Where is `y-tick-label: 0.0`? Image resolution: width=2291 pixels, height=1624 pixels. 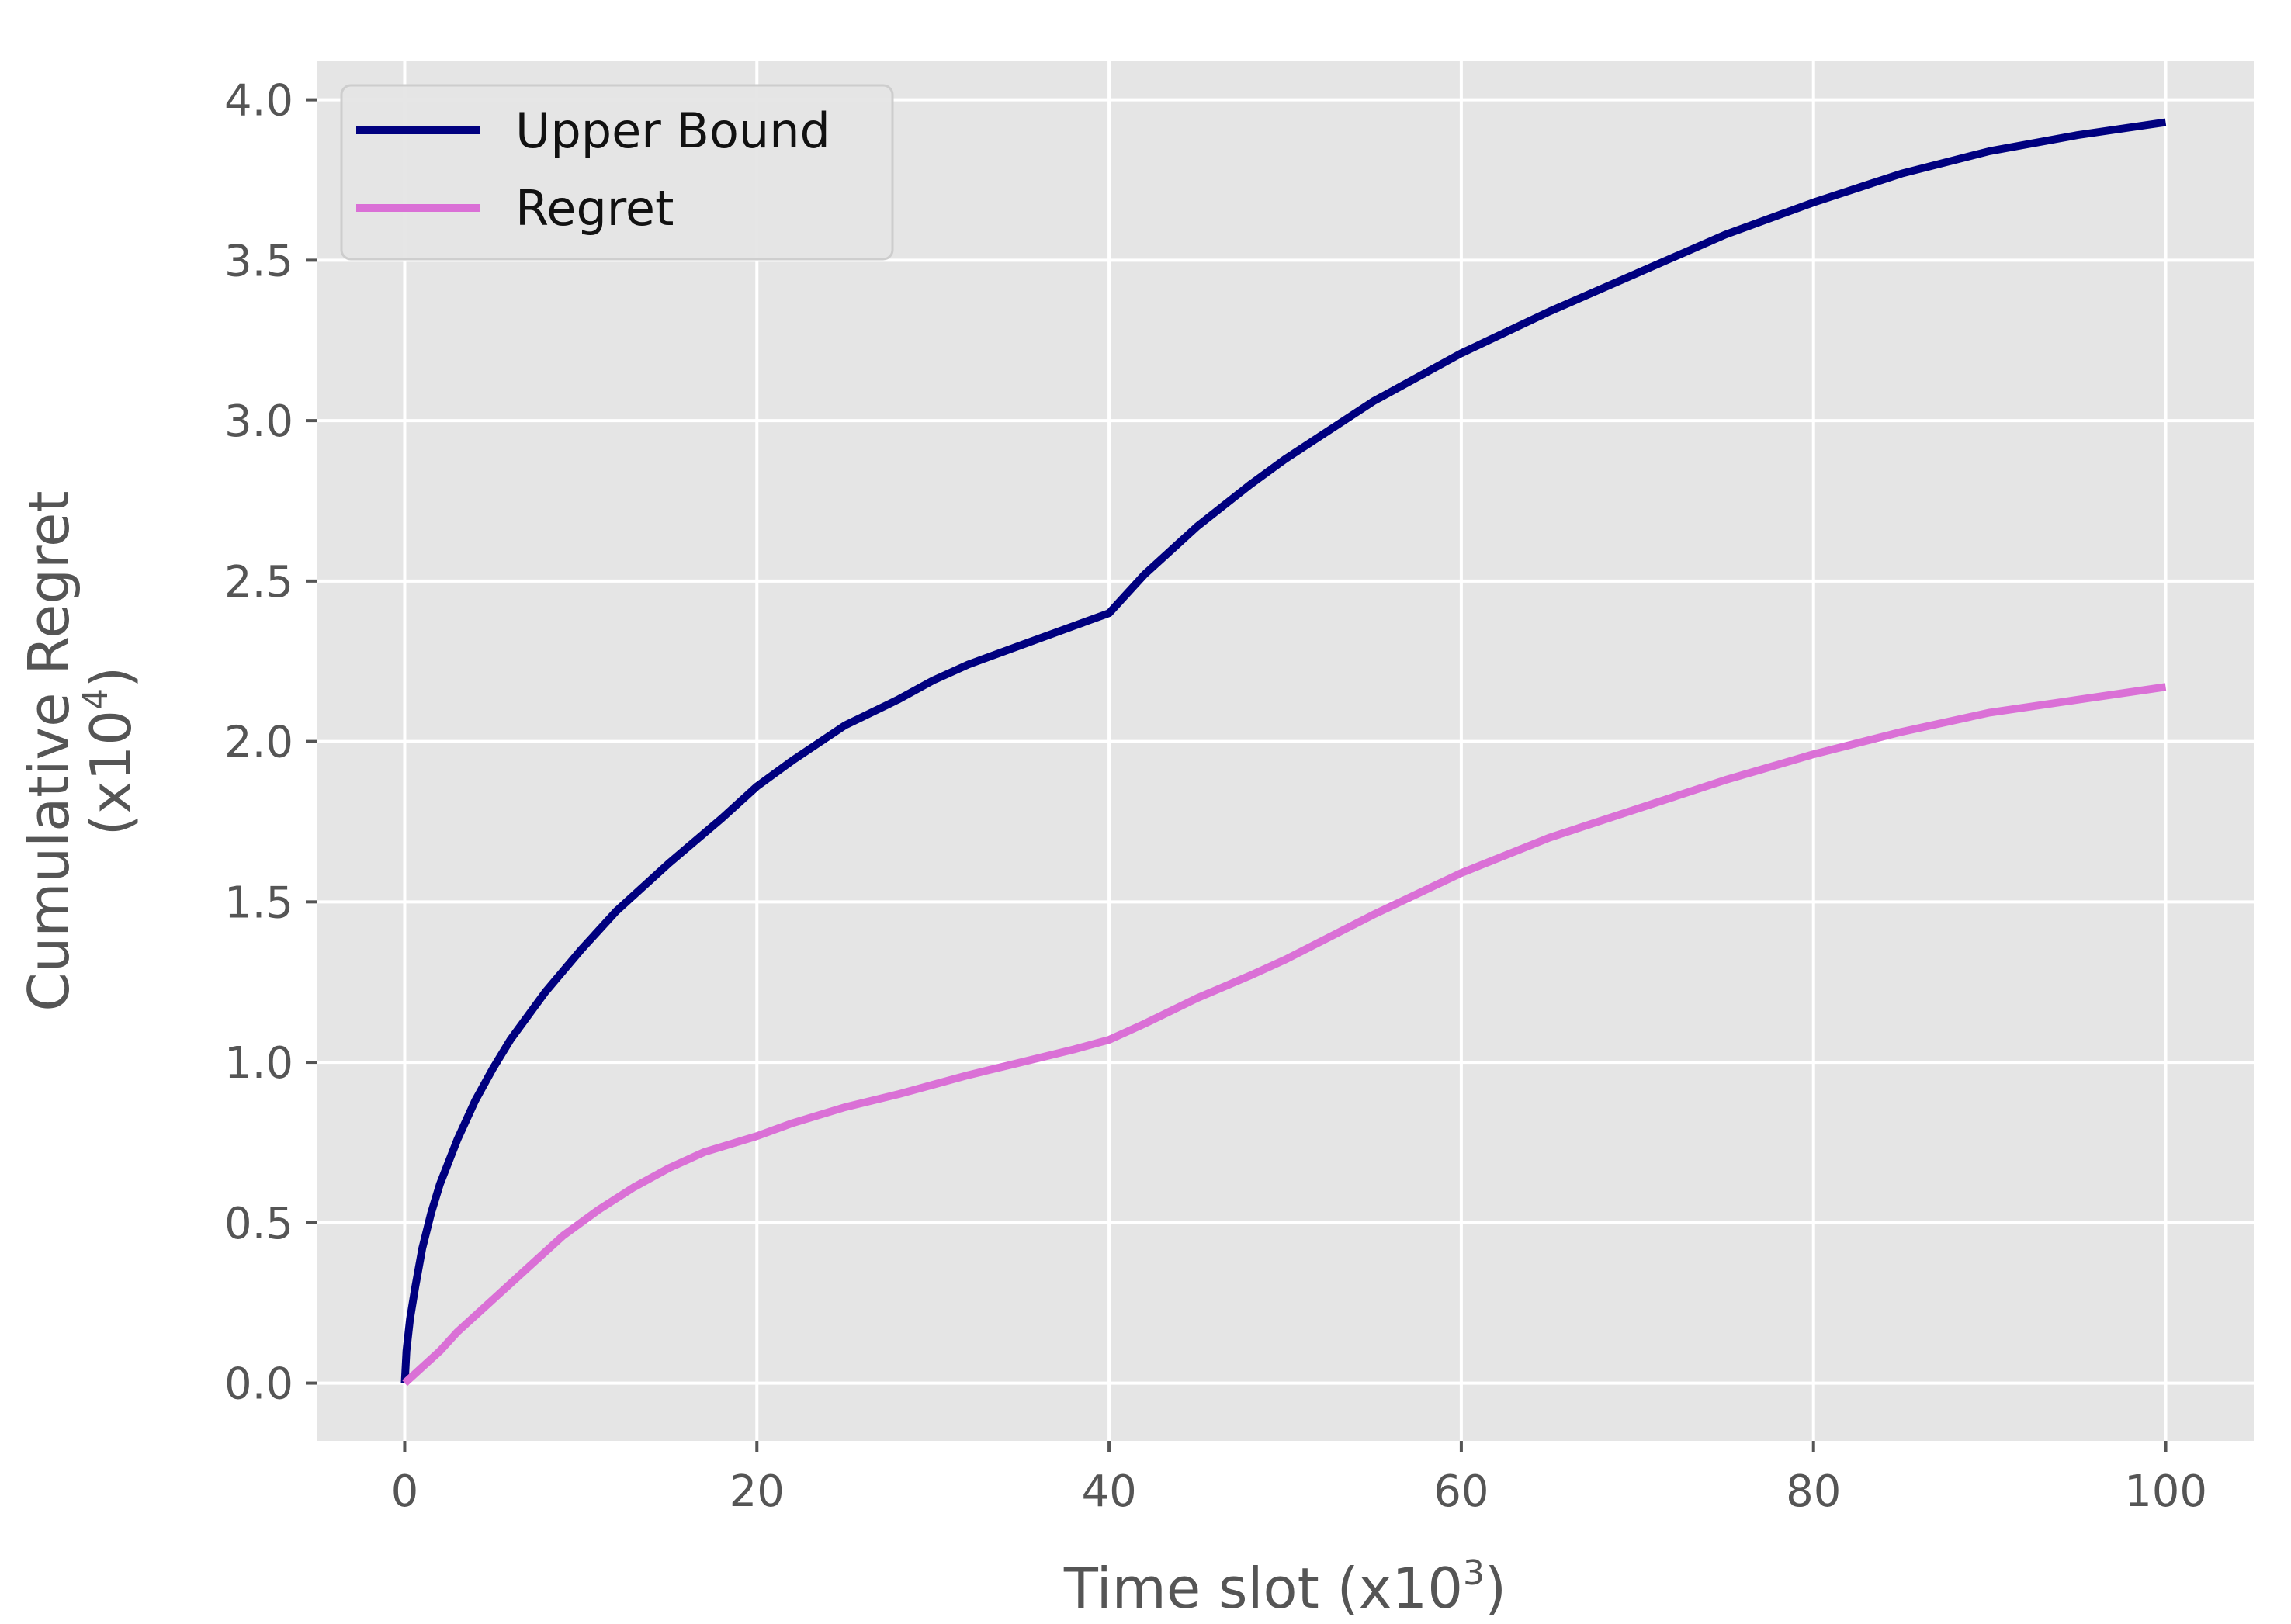 y-tick-label: 0.0 is located at coordinates (258, 1384).